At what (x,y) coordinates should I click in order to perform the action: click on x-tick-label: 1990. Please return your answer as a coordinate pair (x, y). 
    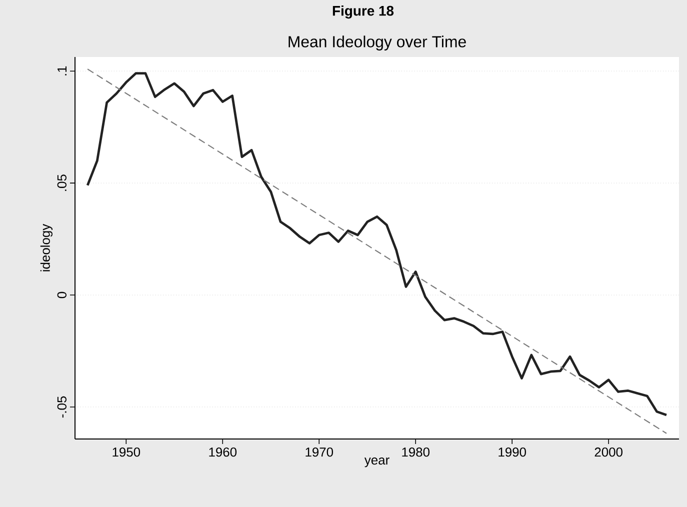
    Looking at the image, I should click on (512, 452).